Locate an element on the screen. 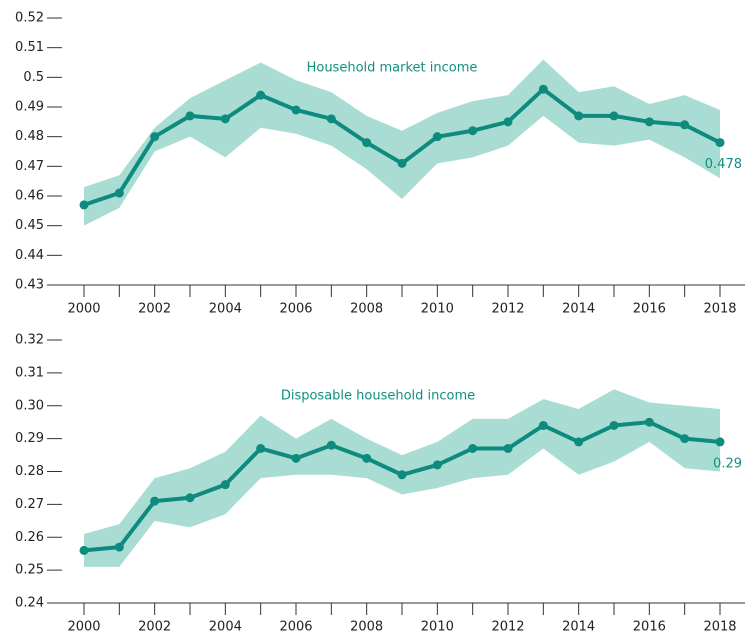  y-tick-label: 0.44 is located at coordinates (29, 255).